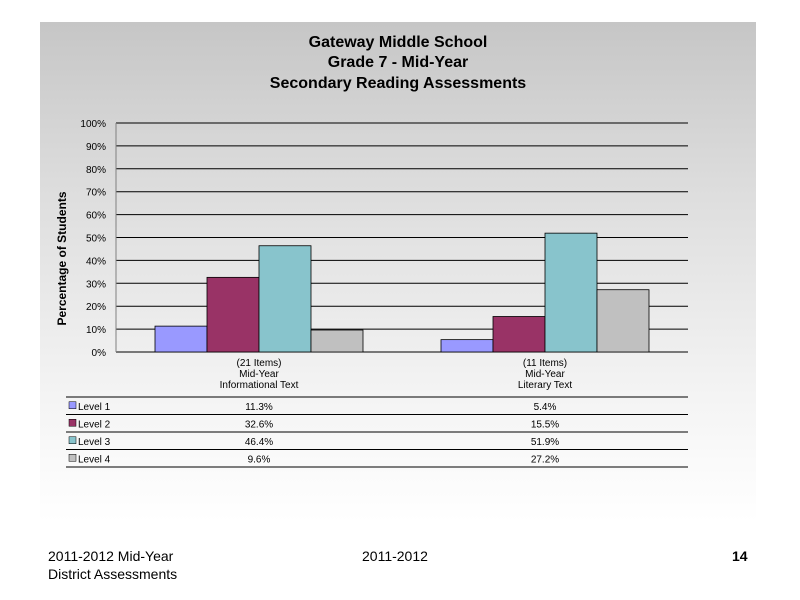 This screenshot has width=800, height=600. What do you see at coordinates (398, 42) in the screenshot?
I see `chart-title-line-1: Gateway Middle School` at bounding box center [398, 42].